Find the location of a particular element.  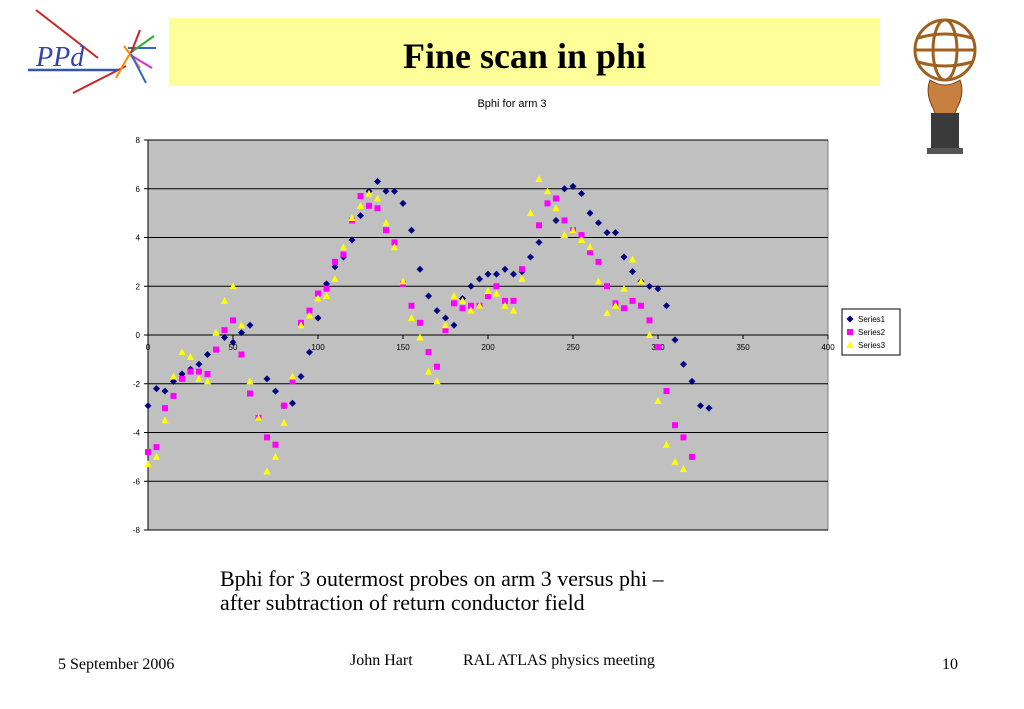

chart-legend: Series1 Series2 Series3 is located at coordinates (871, 332).